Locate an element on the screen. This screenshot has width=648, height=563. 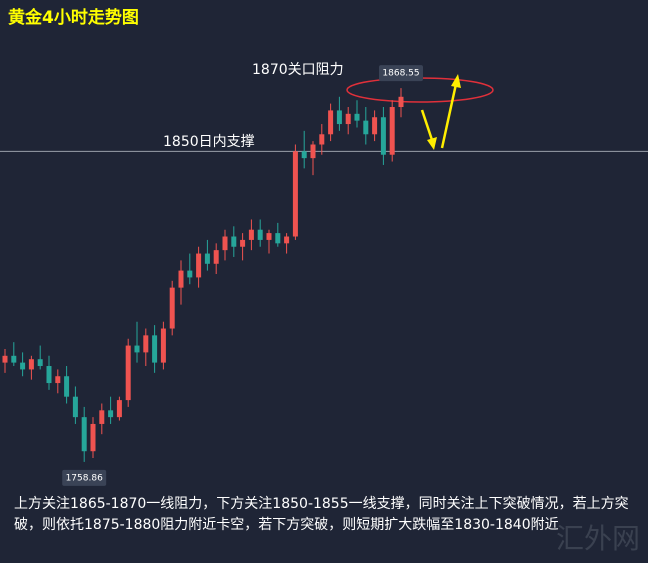
arrows is located at coordinates (440, 112).